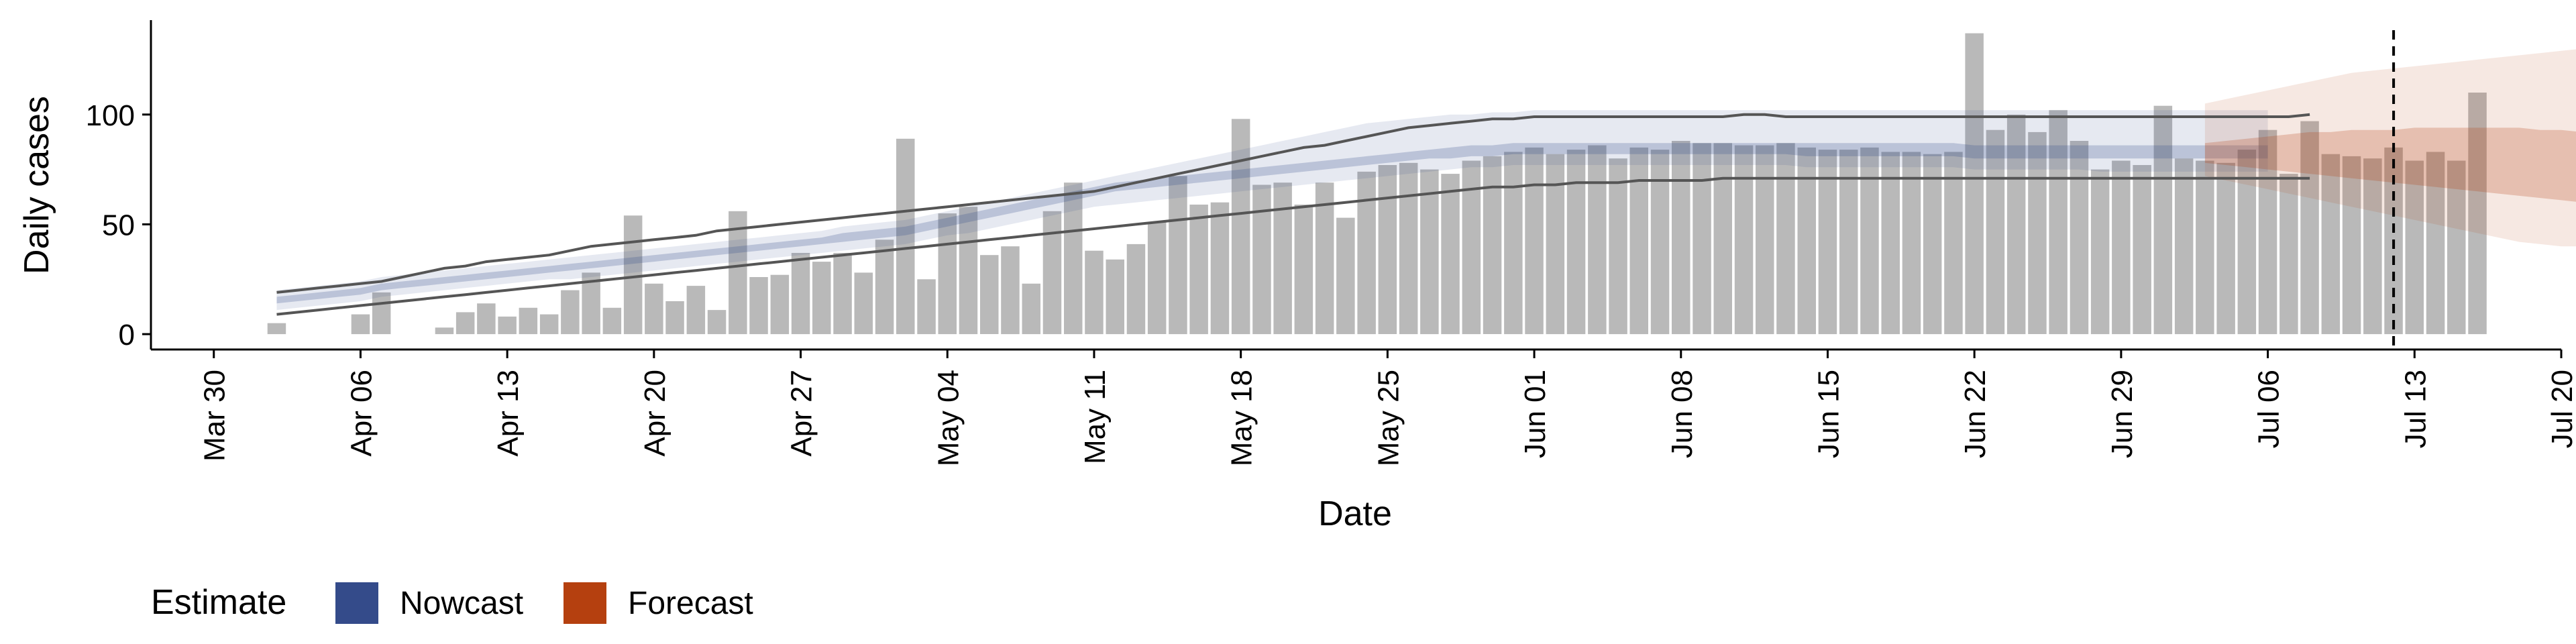 The height and width of the screenshot is (644, 2576). What do you see at coordinates (2561, 409) in the screenshot?
I see `x-tick-label: Jul 20` at bounding box center [2561, 409].